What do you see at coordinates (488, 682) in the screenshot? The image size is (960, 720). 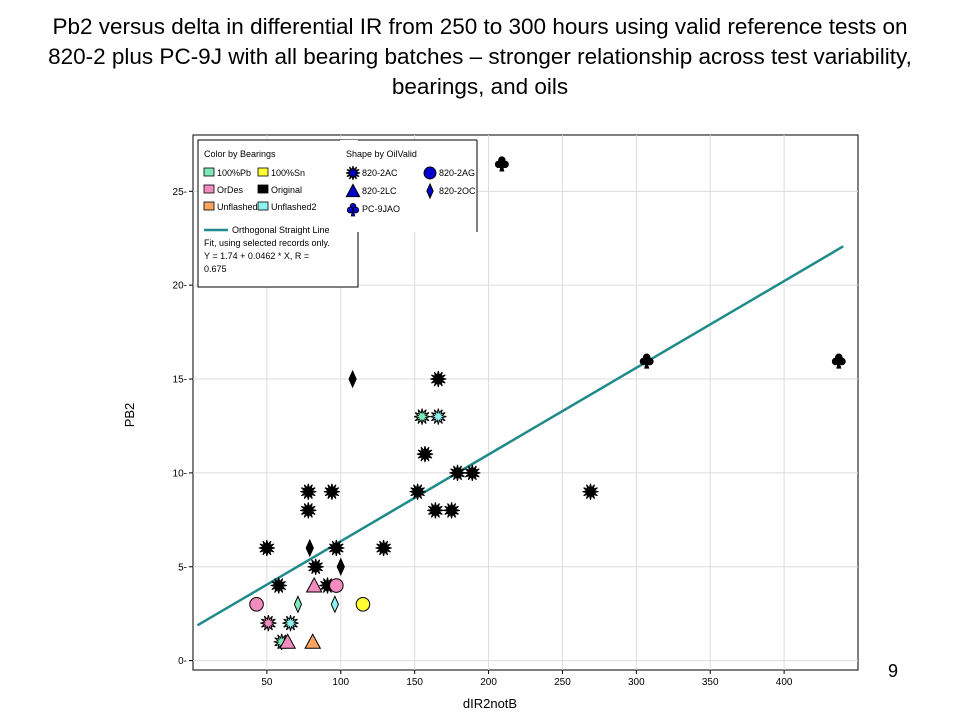 I see `x-tick-label: 200` at bounding box center [488, 682].